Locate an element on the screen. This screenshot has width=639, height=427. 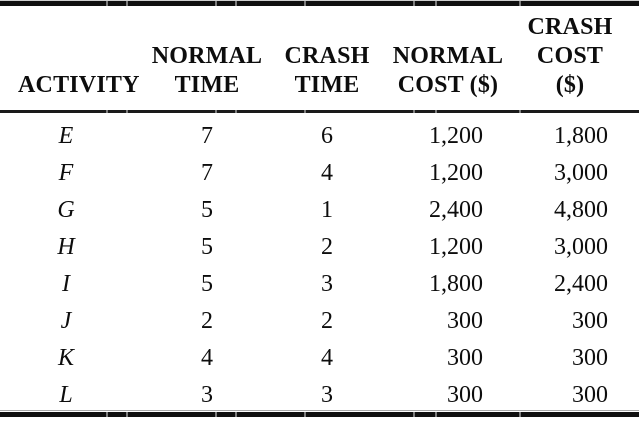
column-header-label-line: COST ($) is located at coordinates (448, 85).